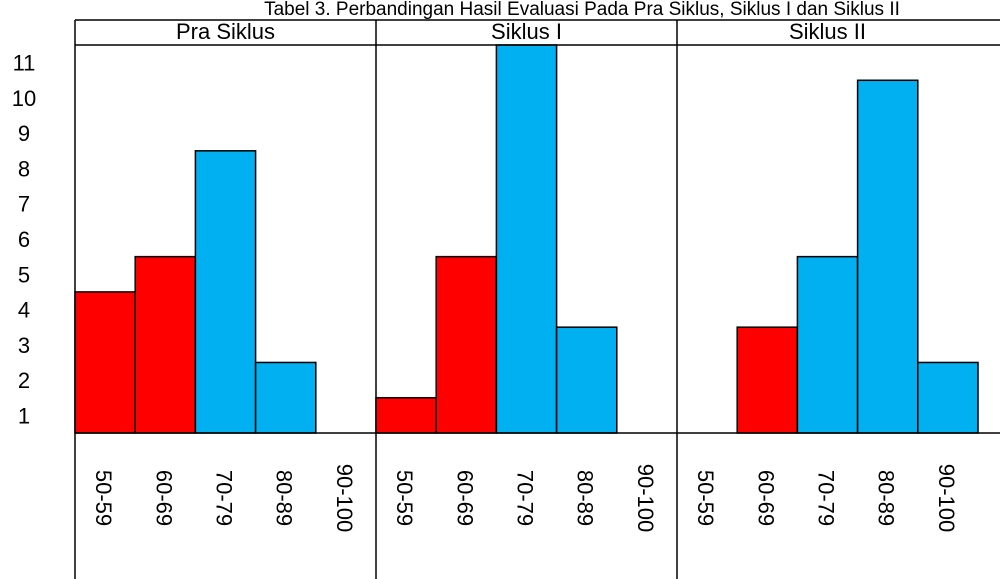 The image size is (1000, 579). Describe the element at coordinates (24, 133) in the screenshot. I see `y-tick-label: 9` at that location.